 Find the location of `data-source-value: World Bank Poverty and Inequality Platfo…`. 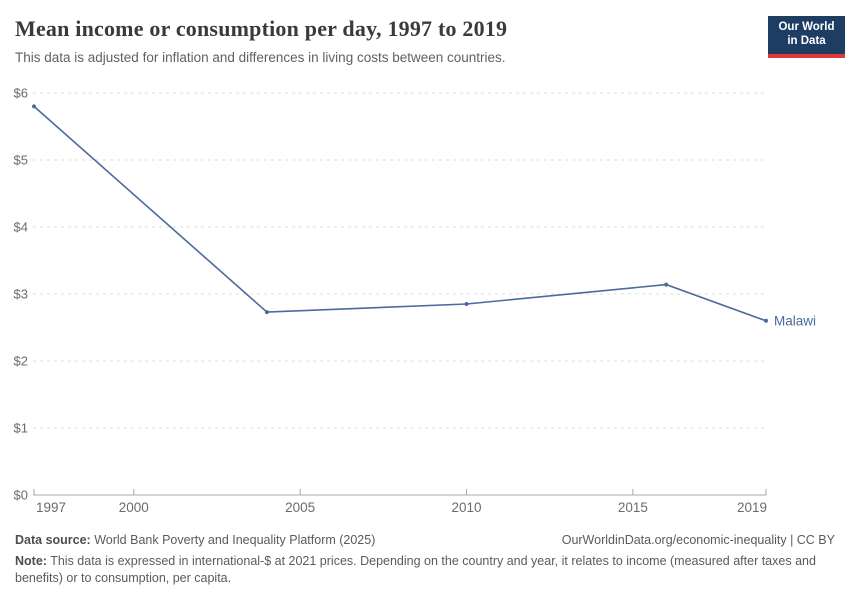

data-source-value: World Bank Poverty and Inequality Platfo… is located at coordinates (235, 540).